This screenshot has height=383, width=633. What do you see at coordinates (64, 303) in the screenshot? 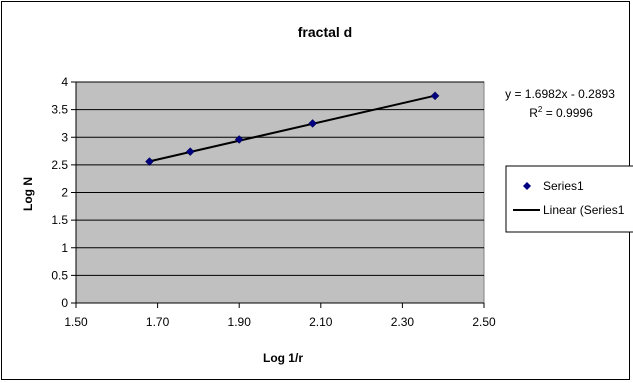
I see `y-tick-label: 0` at bounding box center [64, 303].